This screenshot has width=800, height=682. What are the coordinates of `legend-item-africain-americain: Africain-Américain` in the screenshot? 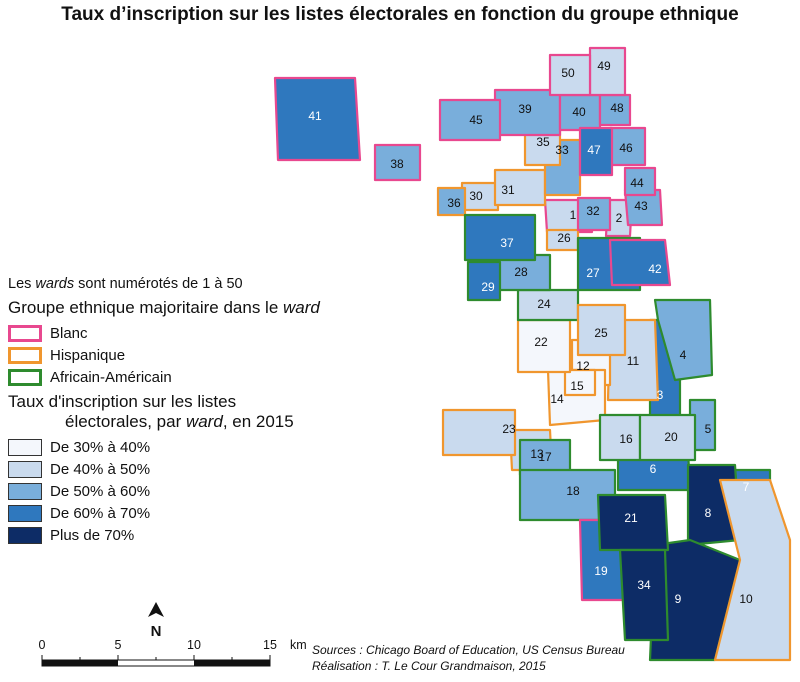 It's located at (173, 377).